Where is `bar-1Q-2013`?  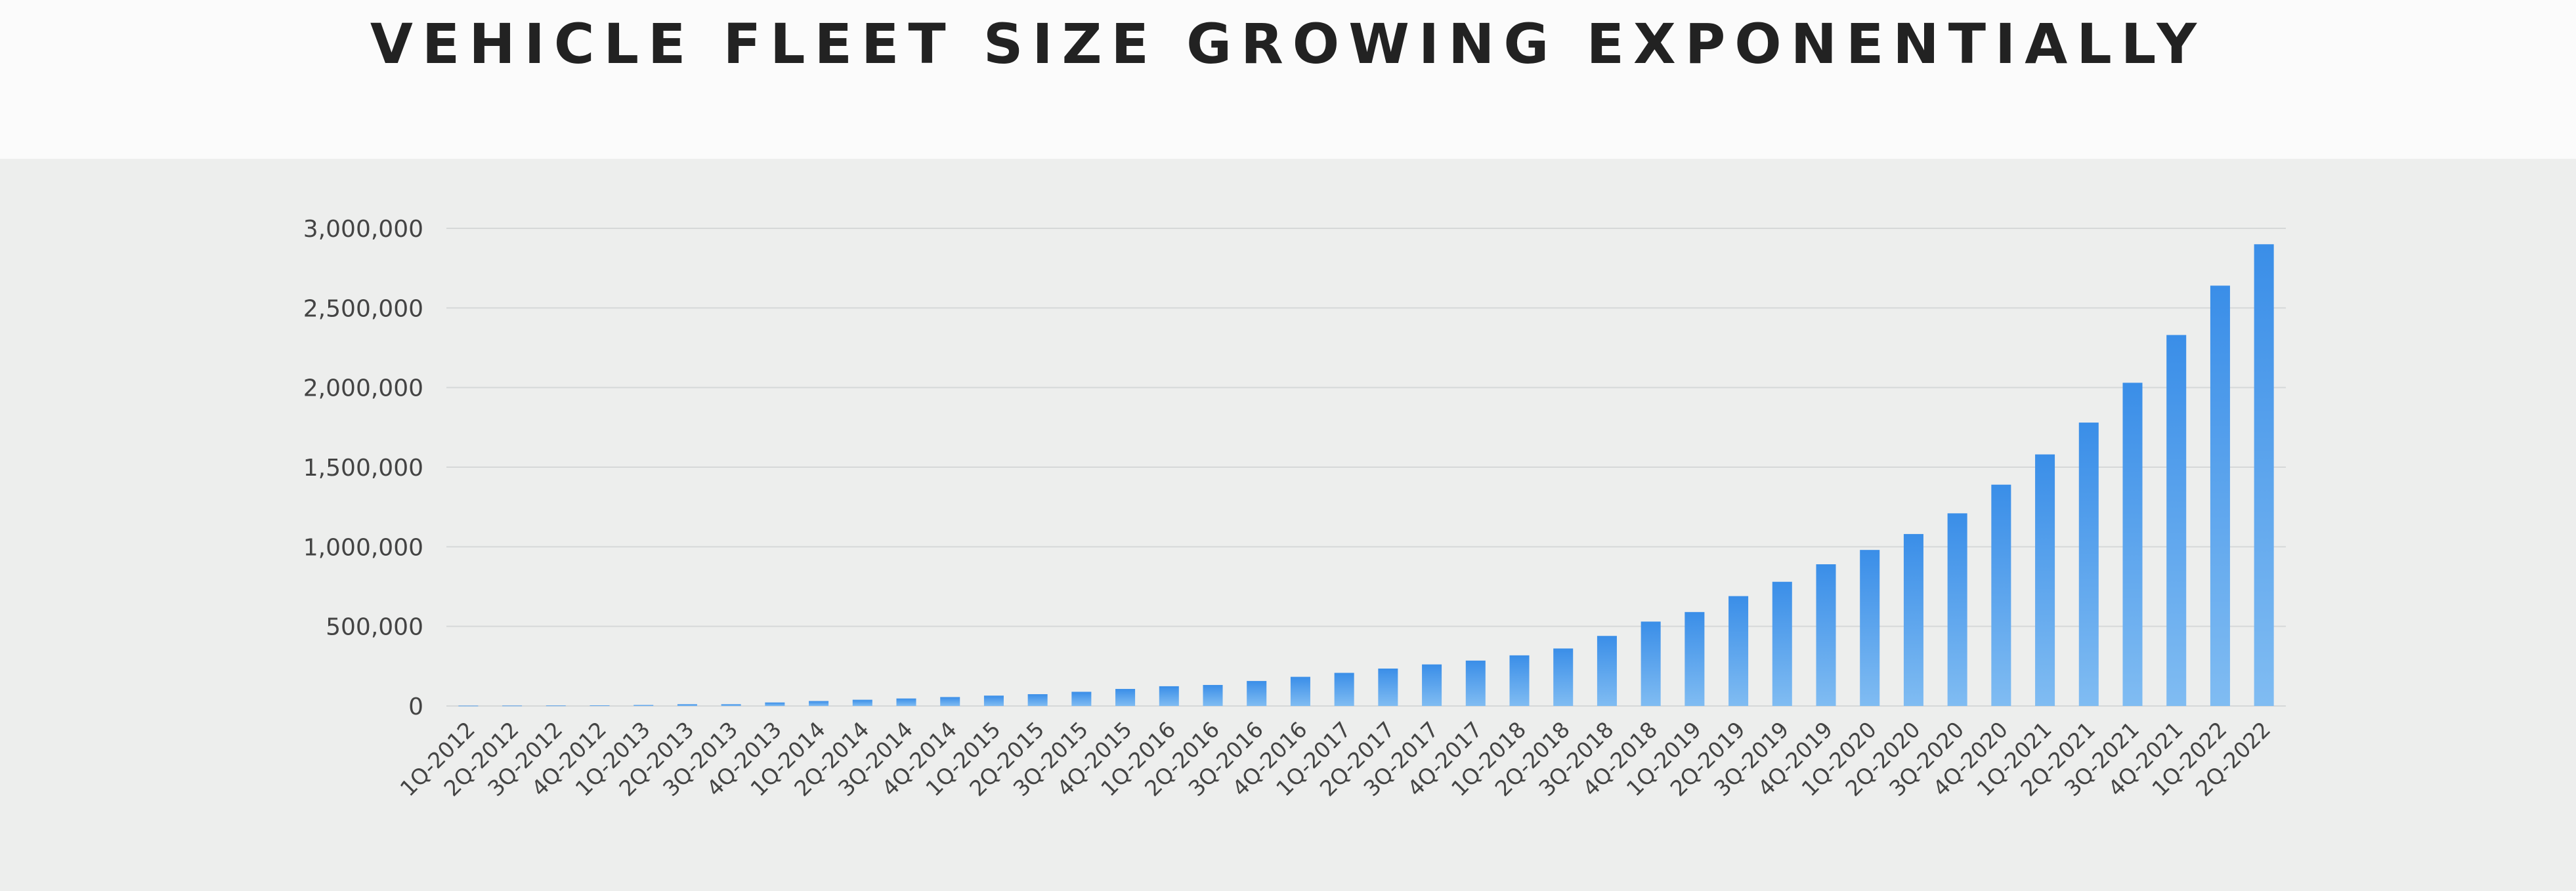
bar-1Q-2013 is located at coordinates (643, 705).